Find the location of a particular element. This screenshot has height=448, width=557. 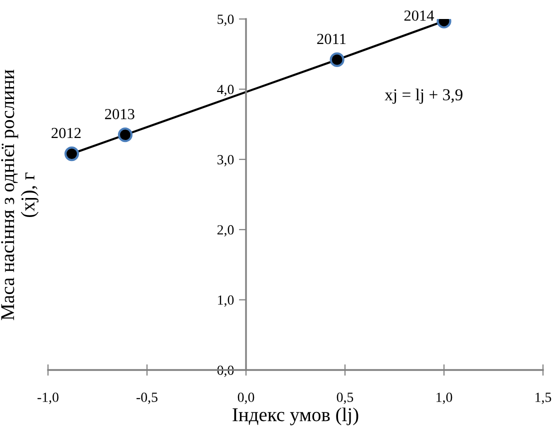

x-tick-label: 0,5 is located at coordinates (345, 398).